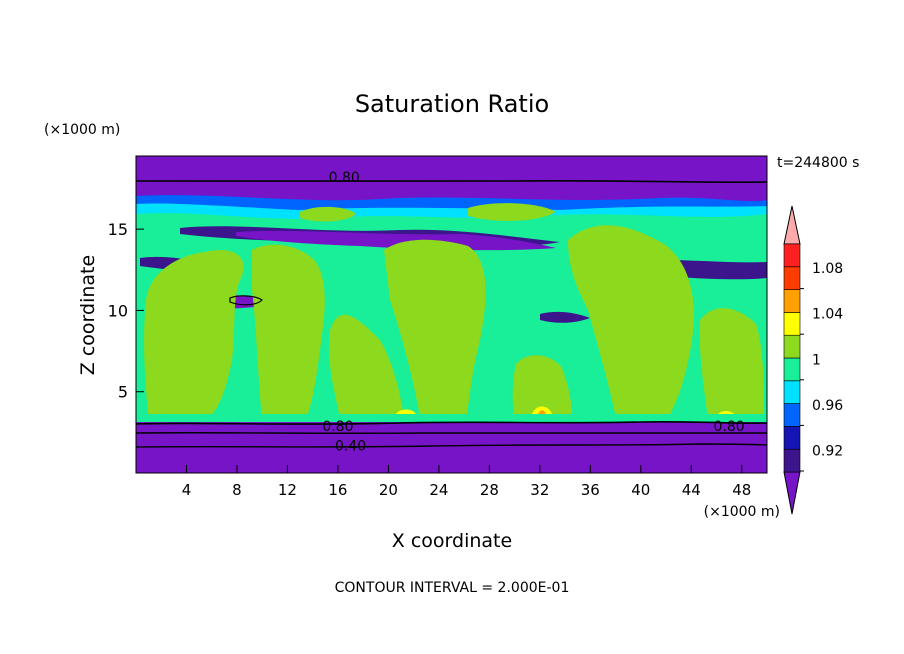 The width and height of the screenshot is (904, 654). What do you see at coordinates (287, 490) in the screenshot?
I see `x-tick-label: 12` at bounding box center [287, 490].